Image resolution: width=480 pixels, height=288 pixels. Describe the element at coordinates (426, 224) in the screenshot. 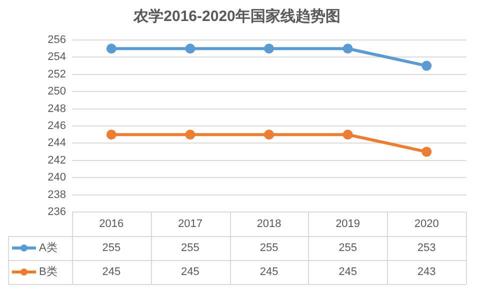

I see `x-tick-label: 2020` at that location.